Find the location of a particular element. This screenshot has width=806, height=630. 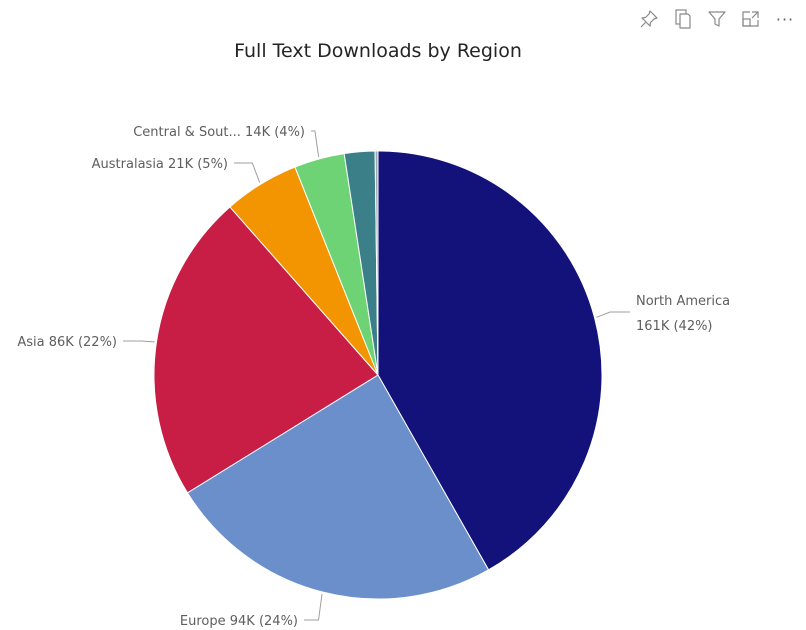

filter-button is located at coordinates (717, 19).